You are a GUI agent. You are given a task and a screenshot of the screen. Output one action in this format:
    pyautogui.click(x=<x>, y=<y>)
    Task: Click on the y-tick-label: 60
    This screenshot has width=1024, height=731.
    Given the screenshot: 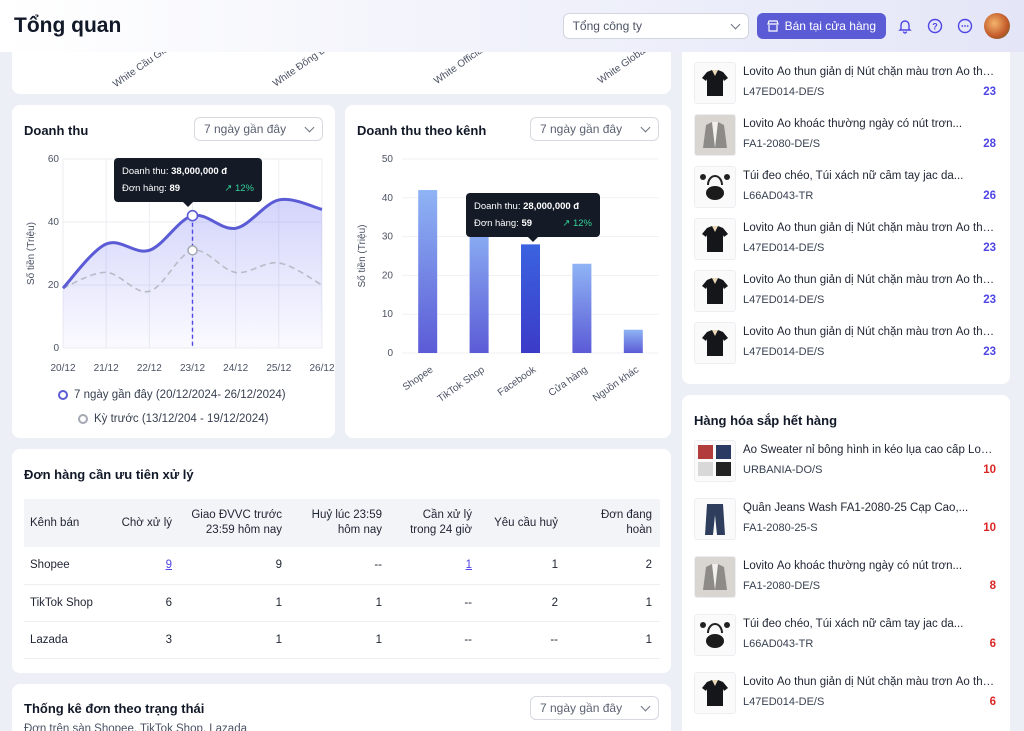 What is the action you would take?
    pyautogui.click(x=54, y=159)
    